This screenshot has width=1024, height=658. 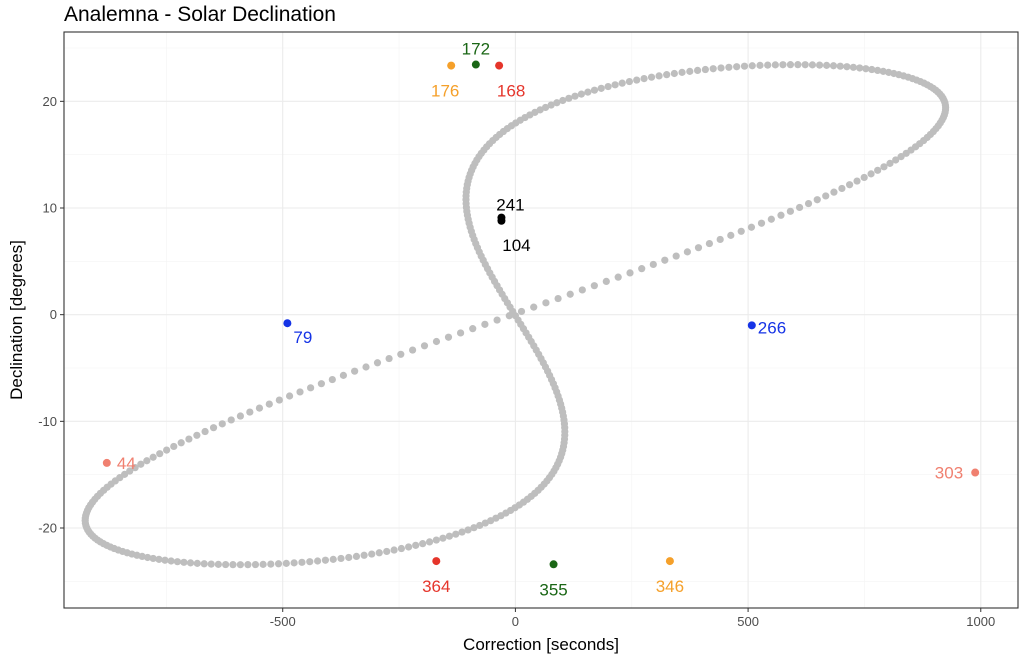 I want to click on x-tick-label: -500, so click(x=283, y=621).